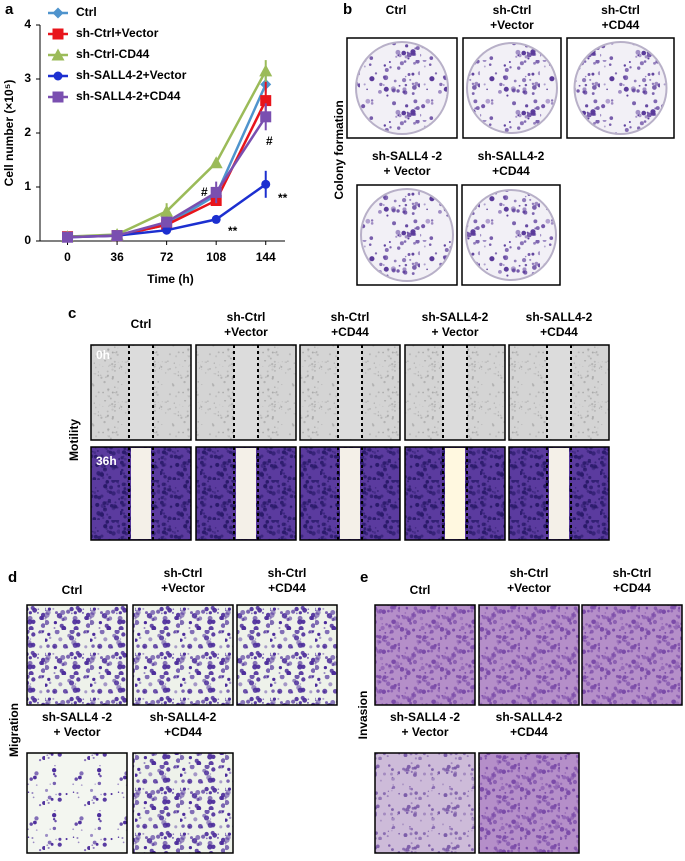 The height and width of the screenshot is (861, 685). I want to click on x-tick-label: 144, so click(266, 257).